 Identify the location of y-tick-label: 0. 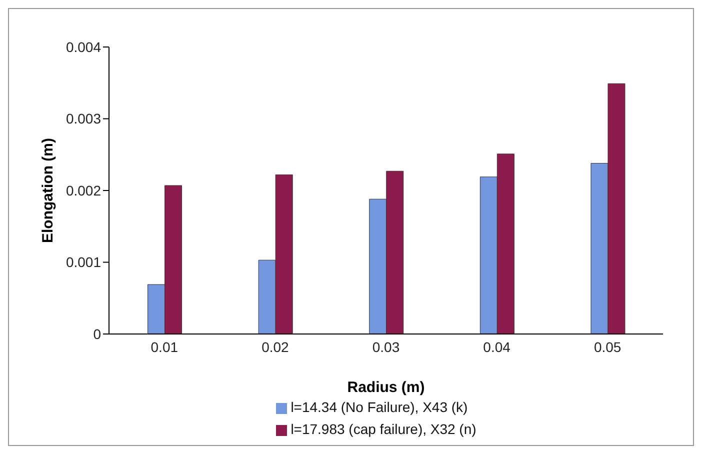
(97, 334).